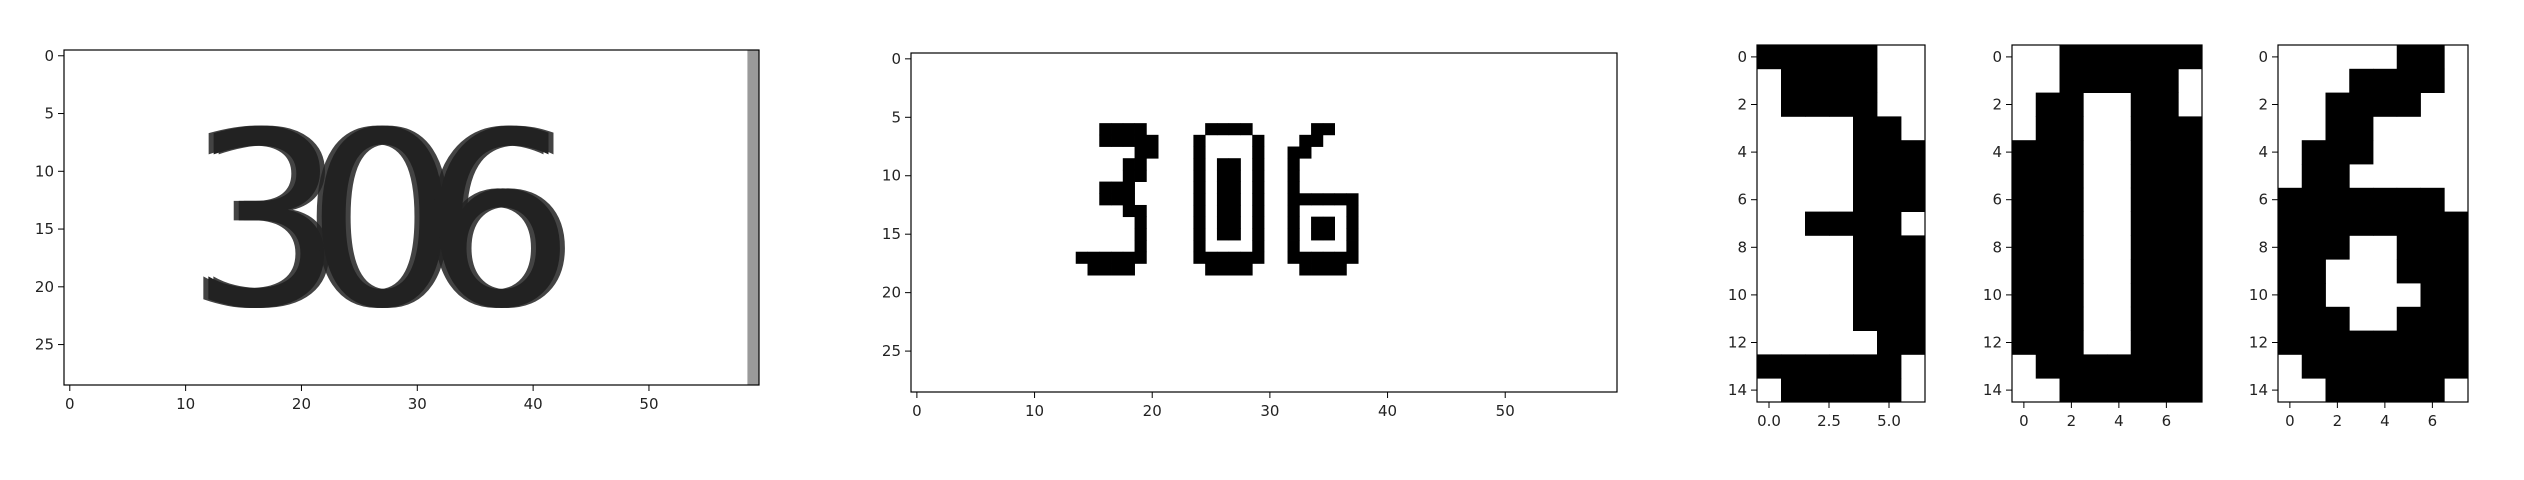 This screenshot has height=480, width=2524. Describe the element at coordinates (917, 411) in the screenshot. I see `binary-xtick-label: 0` at that location.